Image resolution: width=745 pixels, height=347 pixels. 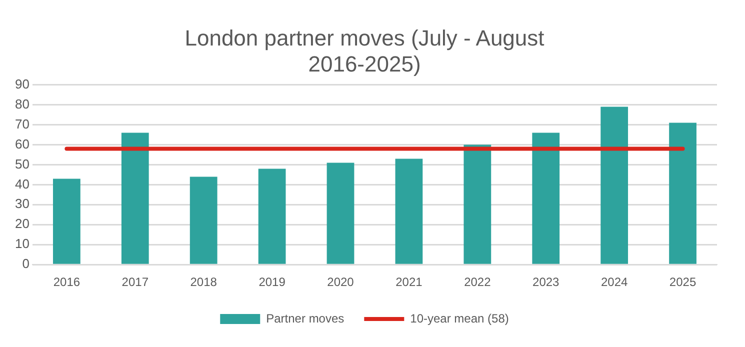 What do you see at coordinates (305, 318) in the screenshot?
I see `legend-label: Partner moves` at bounding box center [305, 318].